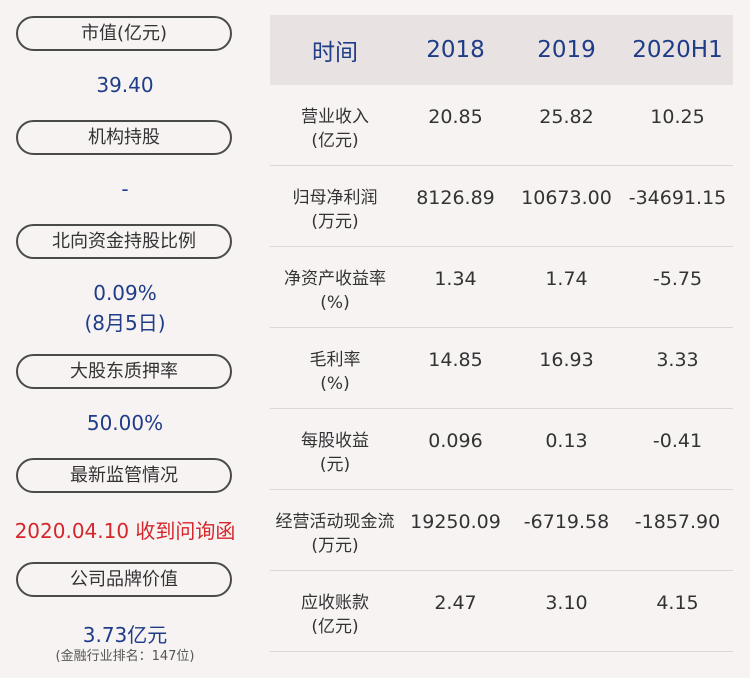 This screenshot has height=678, width=750. Describe the element at coordinates (124, 371) in the screenshot. I see `pledge-rate-label: 大股东质押率` at that location.